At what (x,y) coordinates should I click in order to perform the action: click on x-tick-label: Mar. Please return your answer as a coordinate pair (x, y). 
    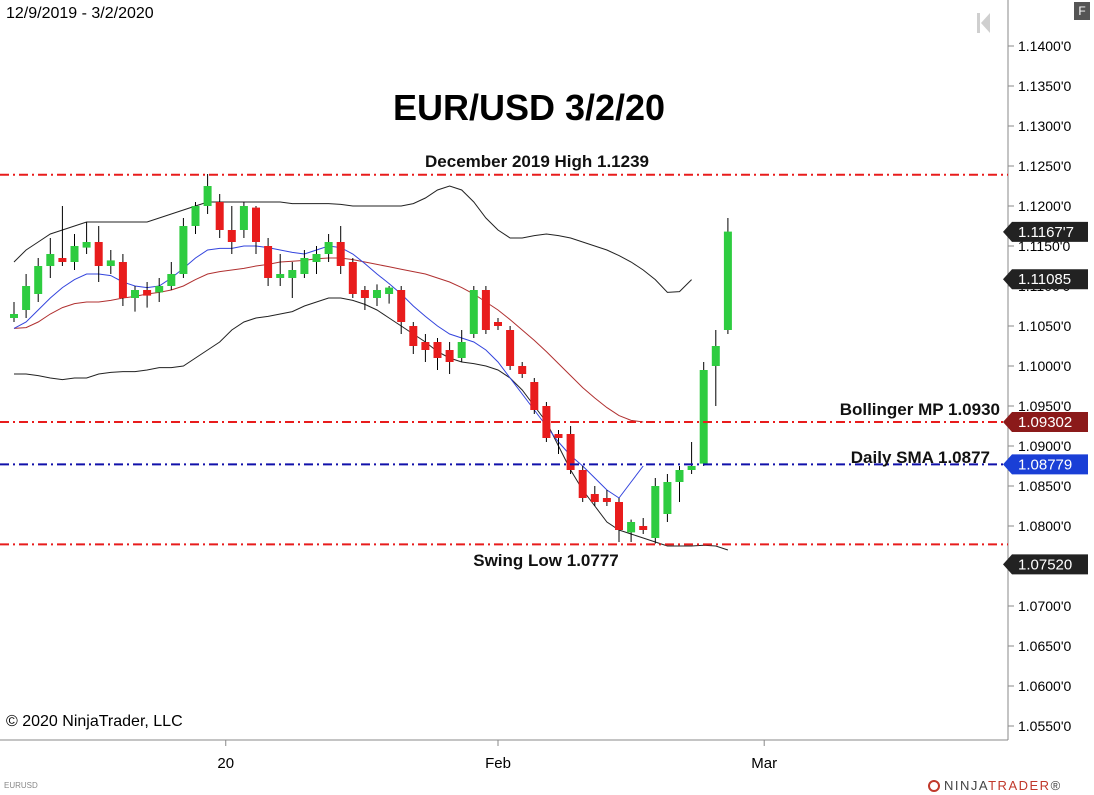
    Looking at the image, I should click on (764, 763).